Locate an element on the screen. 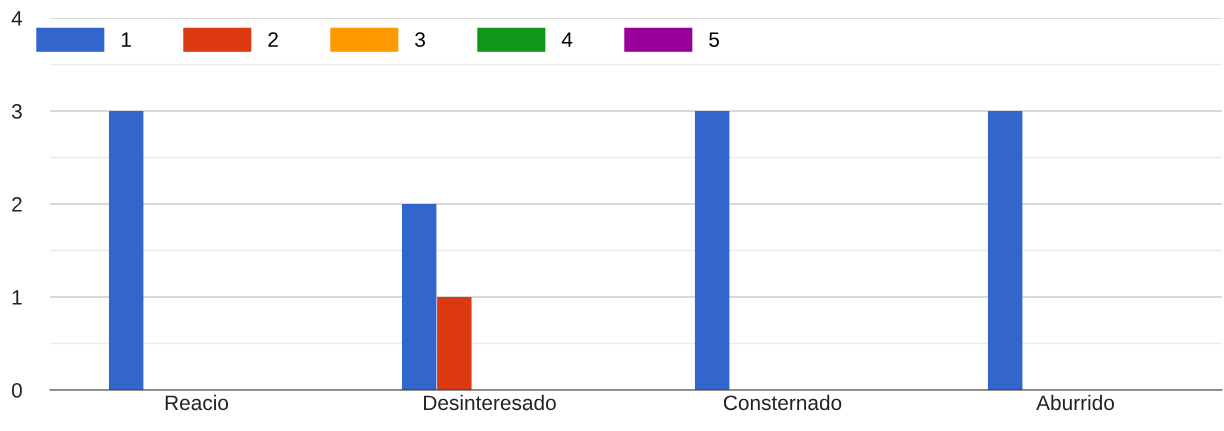  legend-label: 2 is located at coordinates (273, 39).